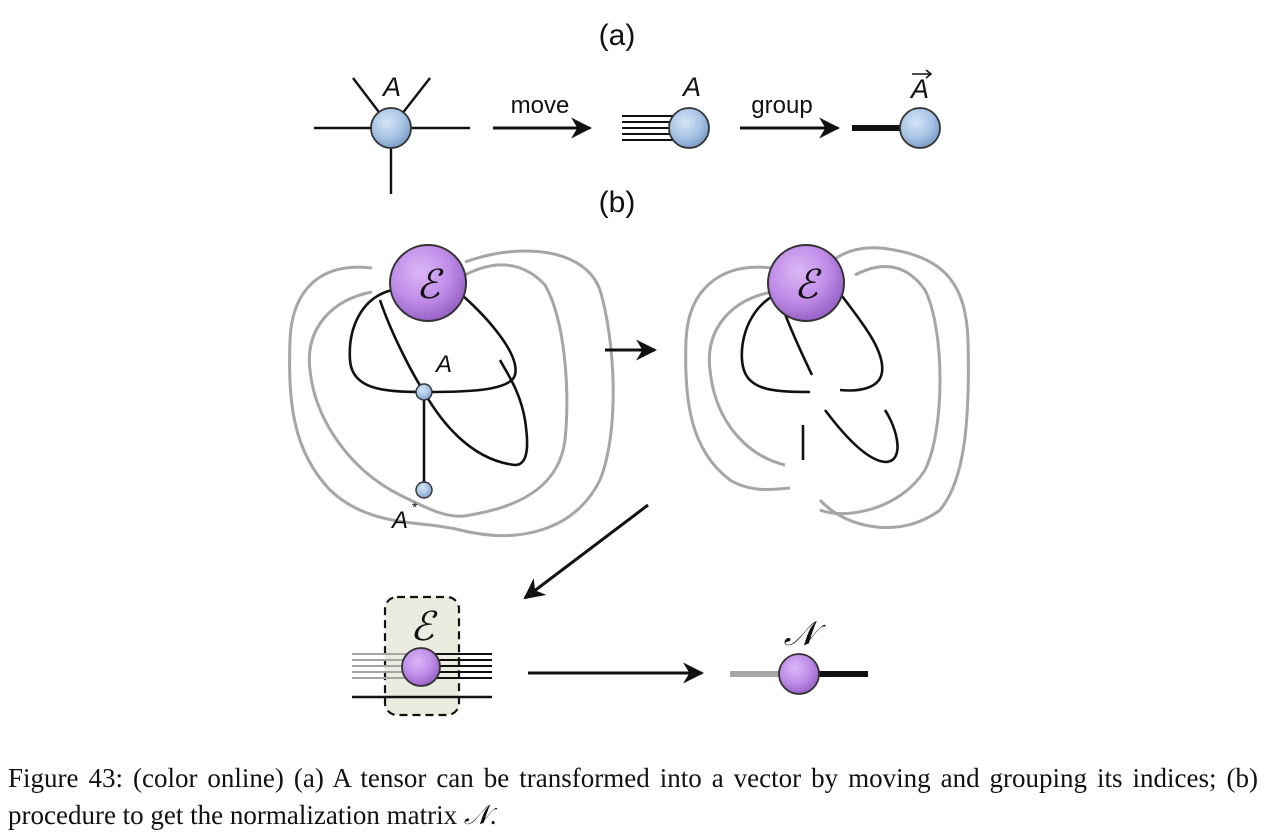  What do you see at coordinates (476, 815) in the screenshot?
I see `caption-symbol: 𝒩` at bounding box center [476, 815].